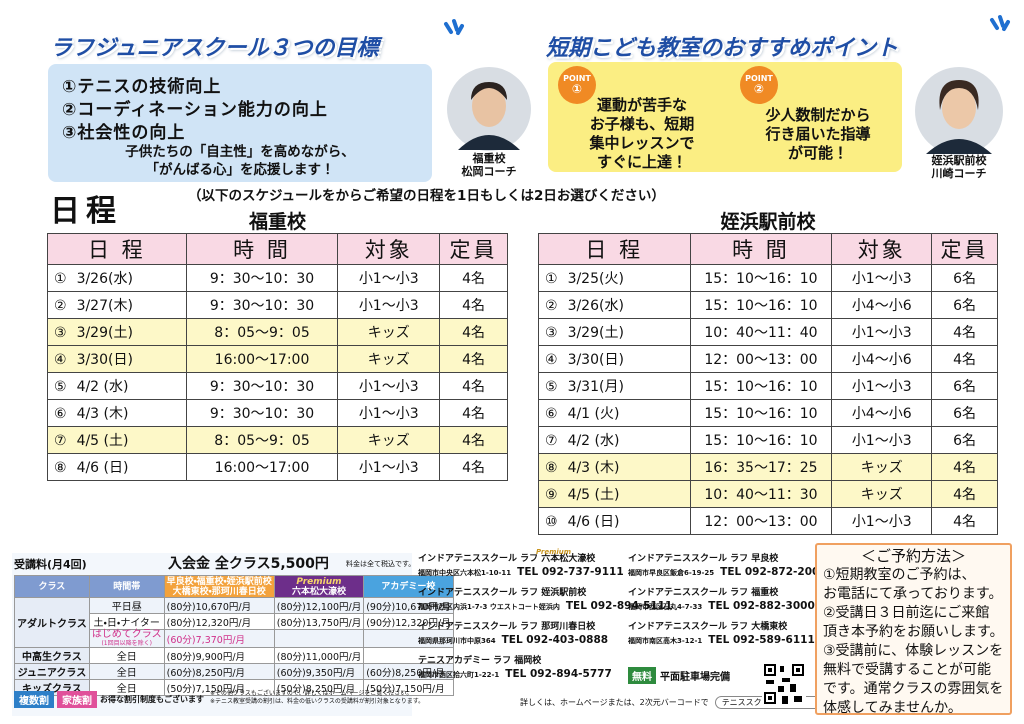 This screenshot has height=724, width=1024. Describe the element at coordinates (117, 332) in the screenshot. I see `date-cell: ③ 3/29(土)` at that location.